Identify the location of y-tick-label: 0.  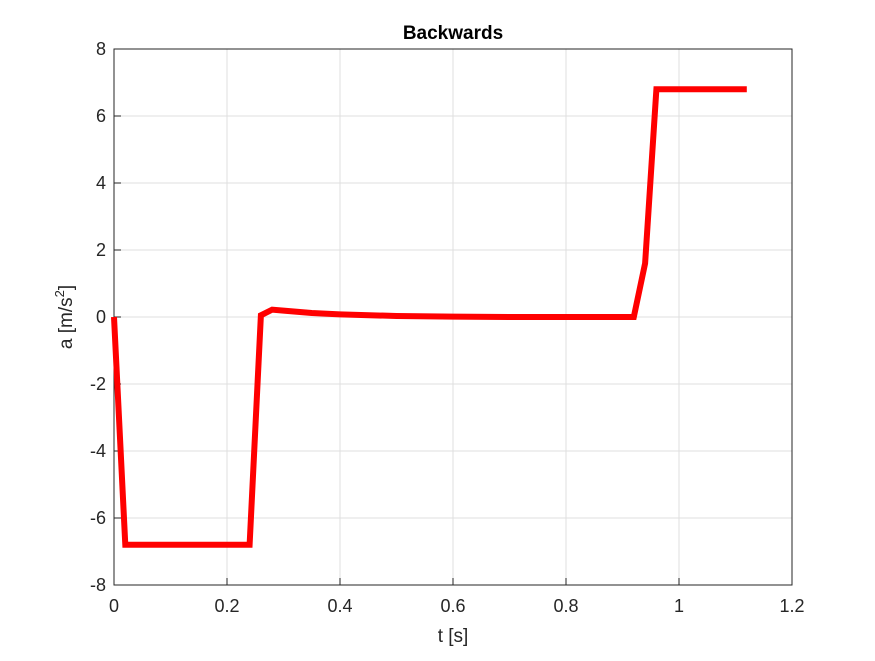
(101, 317).